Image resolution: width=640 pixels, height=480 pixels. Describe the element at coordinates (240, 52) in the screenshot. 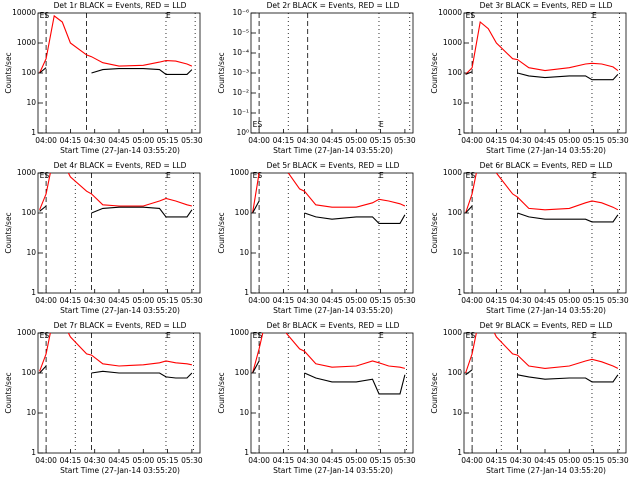

I see `y-tick-label: 10⁻⁴` at that location.